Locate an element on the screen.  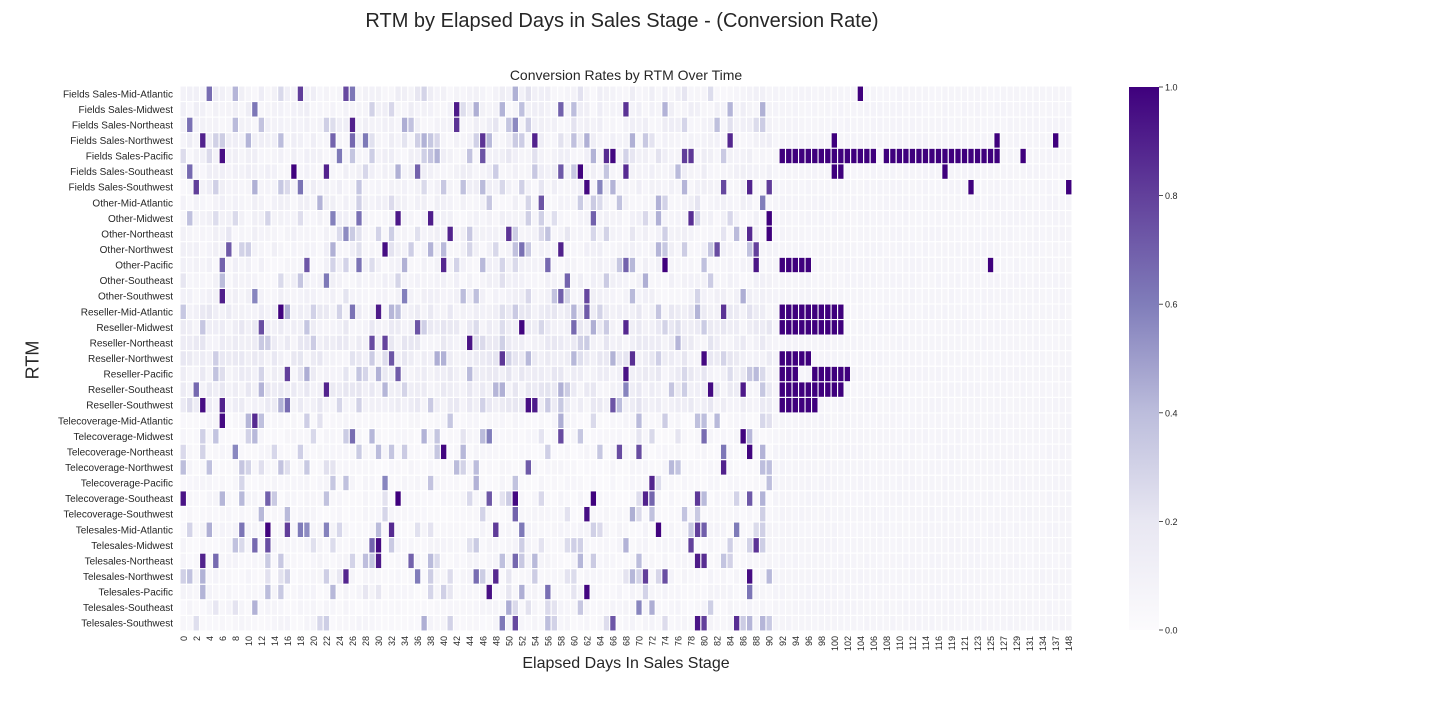
chart-subtitle: Conversion Rates by RTM Over Time is located at coordinates (626, 75).